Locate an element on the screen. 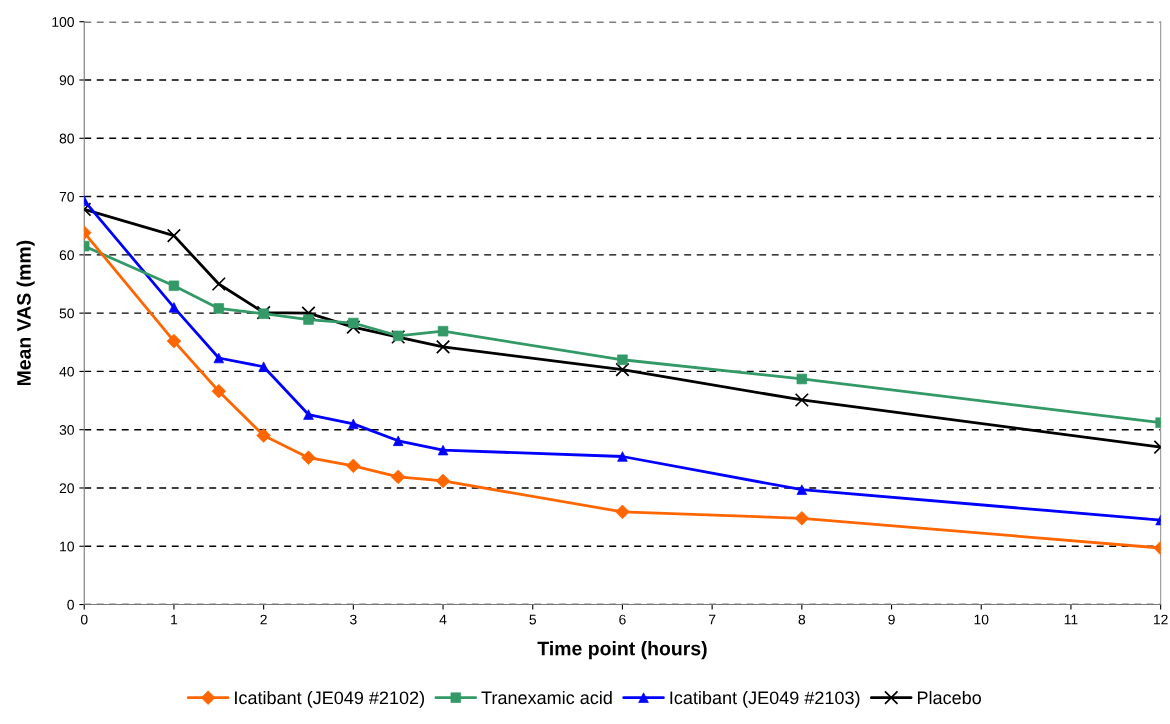 This screenshot has width=1170, height=724. y-axis-title: Mean VAS (mm) is located at coordinates (25, 313).